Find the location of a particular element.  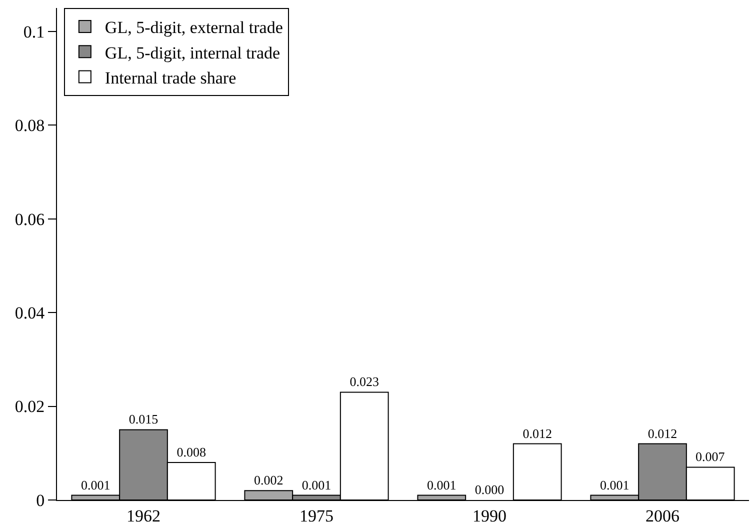

data-label: 0.023 is located at coordinates (364, 382).